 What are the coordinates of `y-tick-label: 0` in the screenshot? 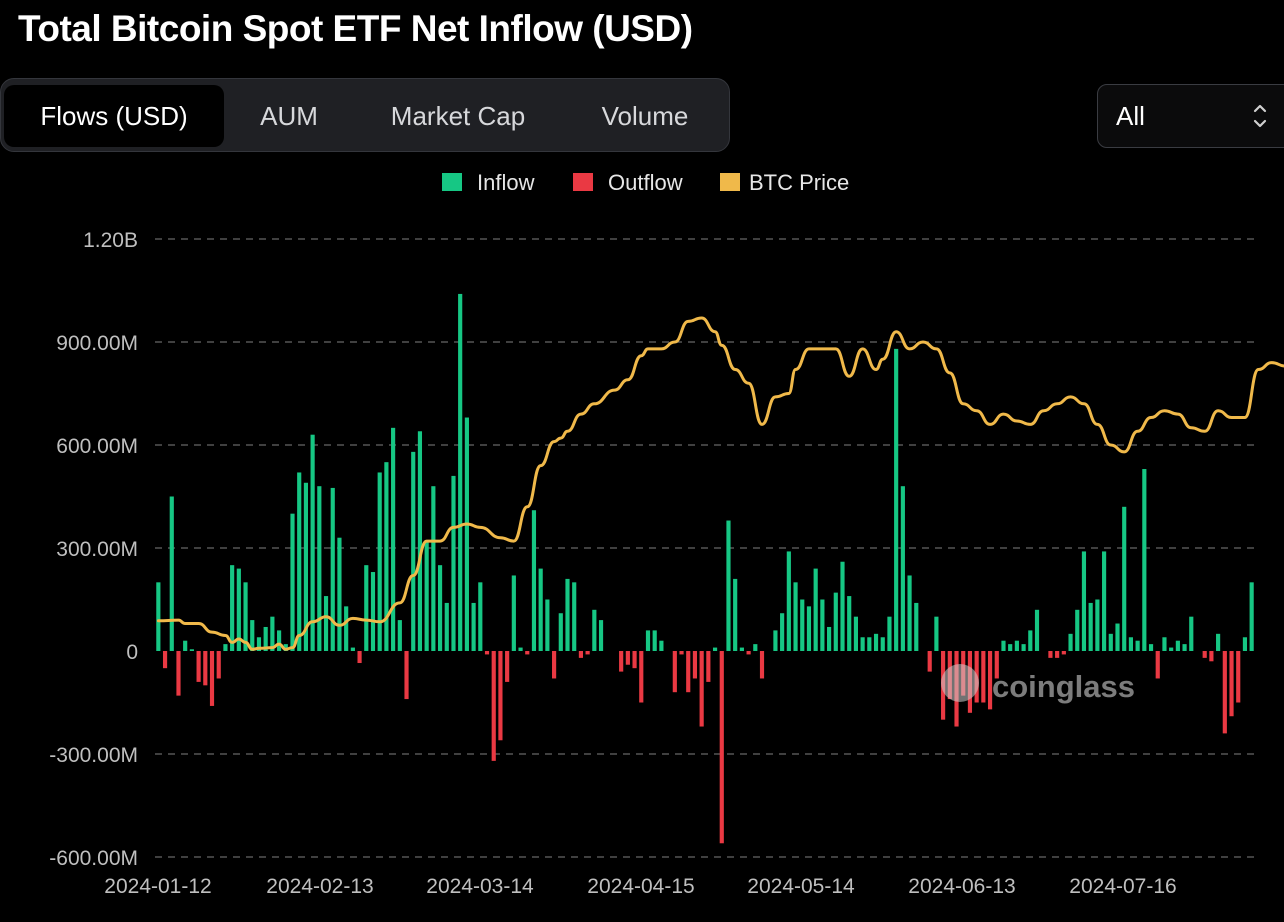 It's located at (132, 652).